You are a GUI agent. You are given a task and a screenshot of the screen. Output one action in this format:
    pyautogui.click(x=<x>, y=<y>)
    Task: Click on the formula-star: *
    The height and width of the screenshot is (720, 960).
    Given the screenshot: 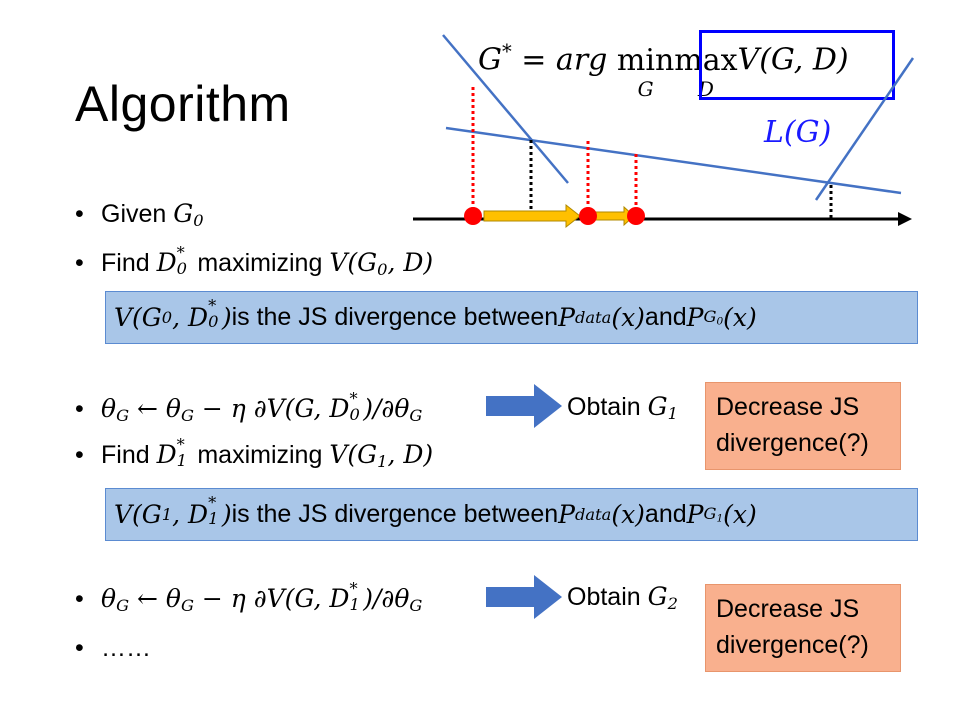 What is the action you would take?
    pyautogui.click(x=506, y=51)
    